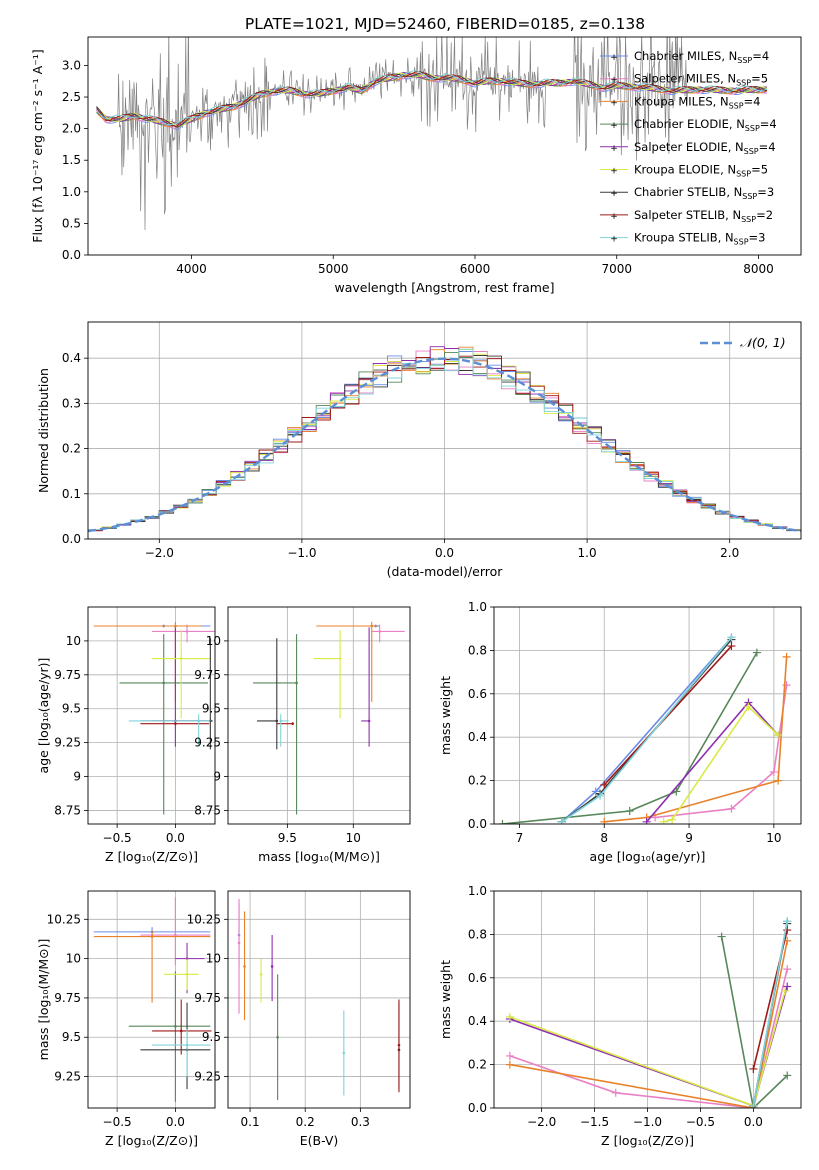 This screenshot has height=1170, width=819. Describe the element at coordinates (764, 215) in the screenshot. I see `legend-nssp-val: =2` at that location.